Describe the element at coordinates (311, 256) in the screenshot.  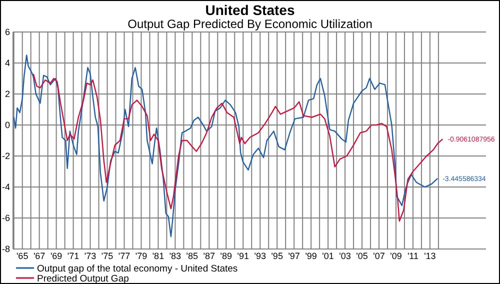
I see `x-tick-label: '99` at that location.